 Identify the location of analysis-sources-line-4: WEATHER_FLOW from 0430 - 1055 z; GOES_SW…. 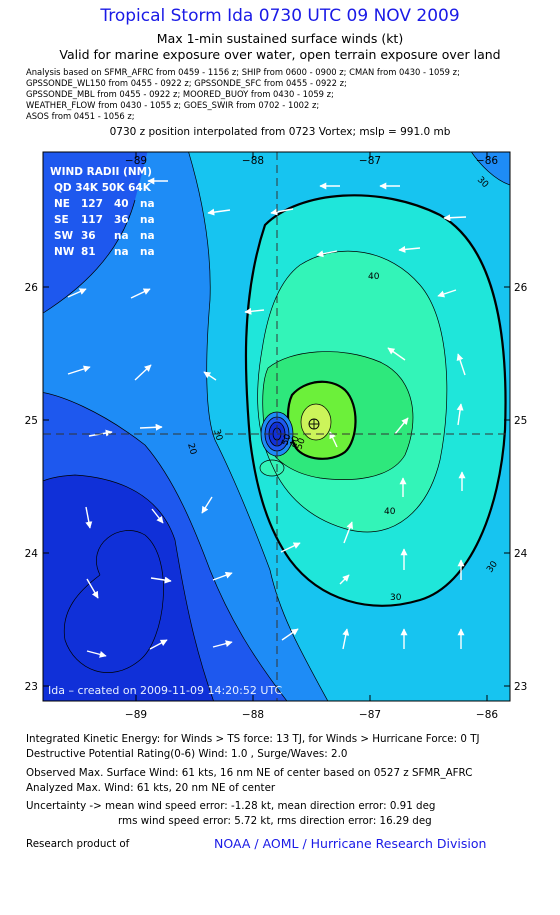
(173, 105).